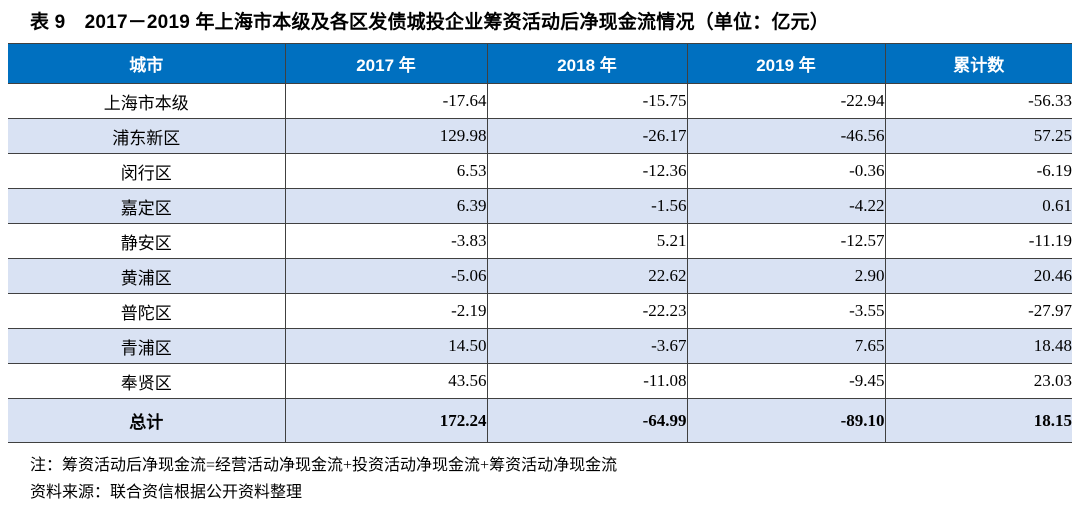 This screenshot has width=1080, height=521. What do you see at coordinates (147, 206) in the screenshot?
I see `city-cell: 嘉定区` at bounding box center [147, 206].